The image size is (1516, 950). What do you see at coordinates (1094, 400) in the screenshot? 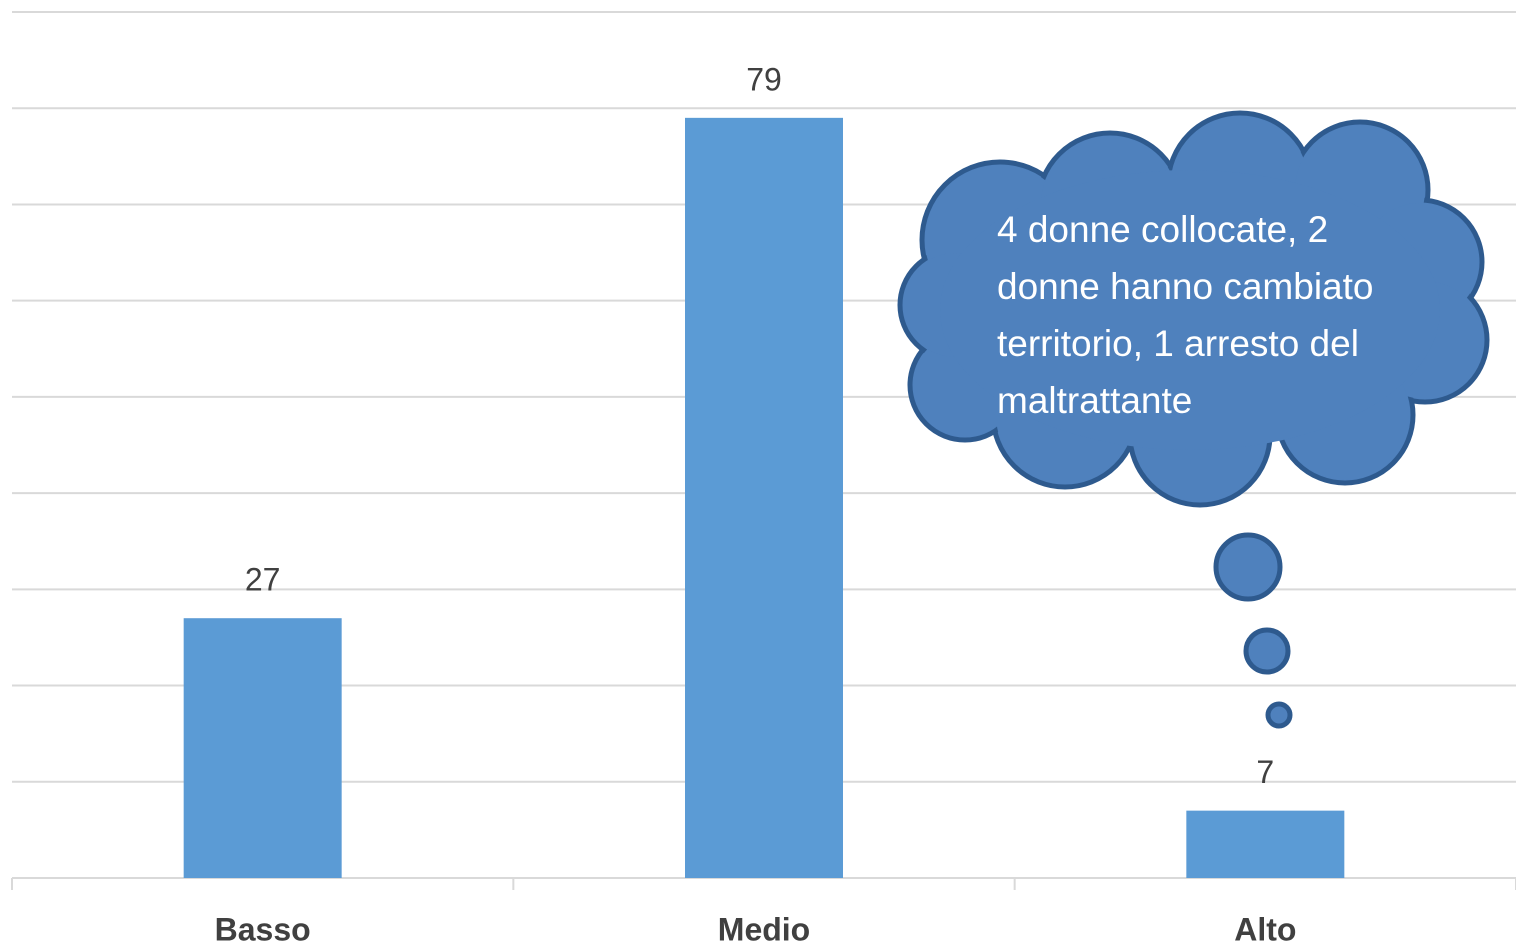
I see `annotation-text: maltrattante` at bounding box center [1094, 400].